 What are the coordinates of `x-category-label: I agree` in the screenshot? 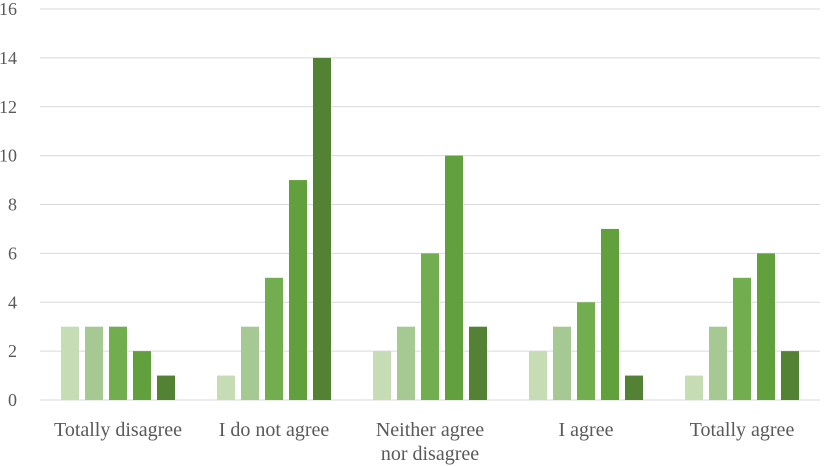 It's located at (586, 430).